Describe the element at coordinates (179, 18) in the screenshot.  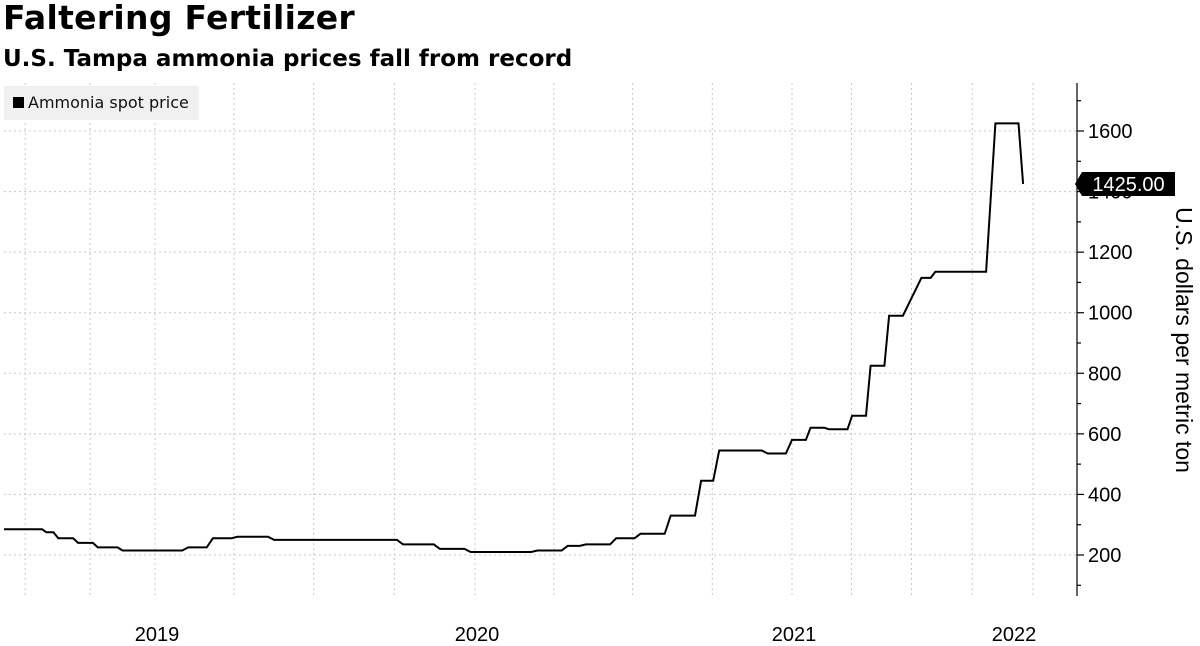
I see `chart-title: Faltering Fertilizer` at that location.